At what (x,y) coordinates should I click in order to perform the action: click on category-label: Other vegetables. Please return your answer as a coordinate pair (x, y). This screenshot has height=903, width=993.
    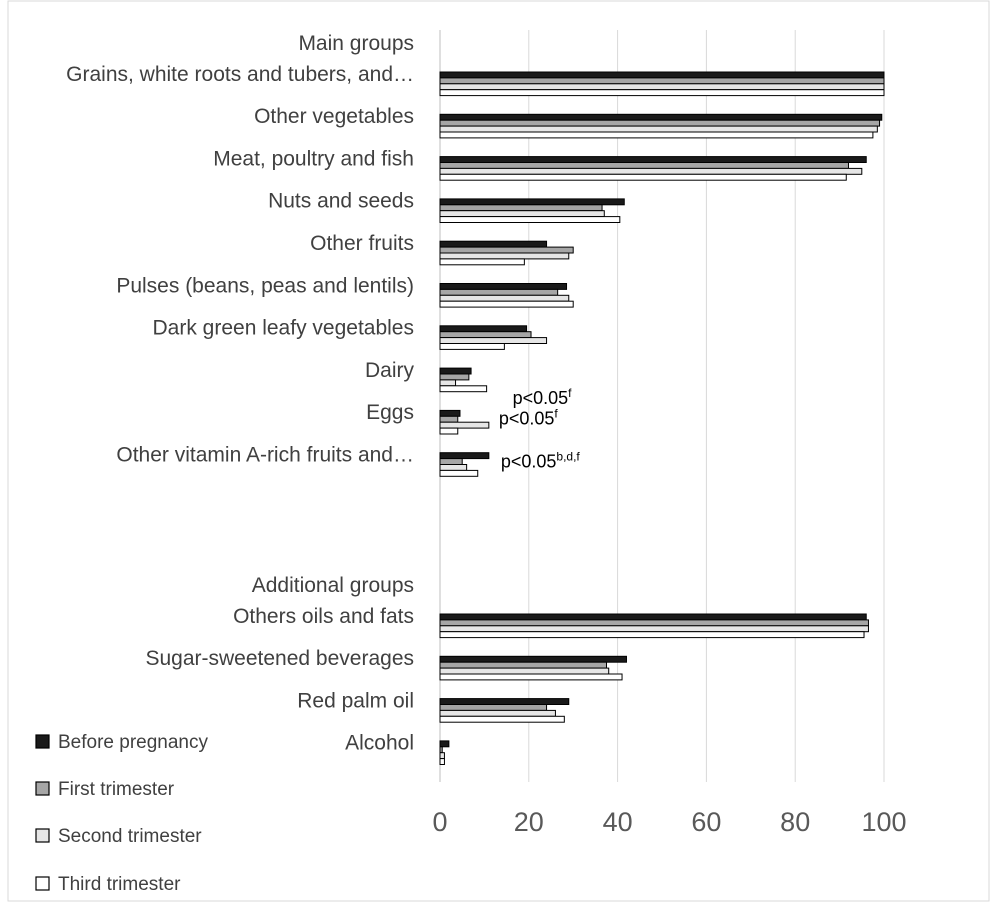
    Looking at the image, I should click on (334, 116).